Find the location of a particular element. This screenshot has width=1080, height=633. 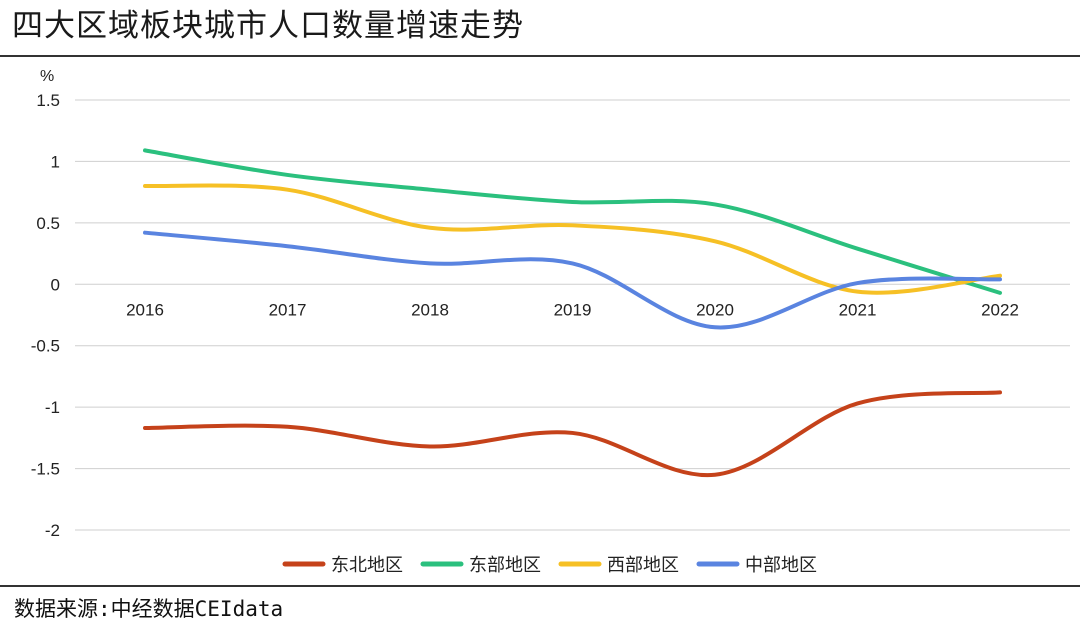

y-tick-label: -1.5 is located at coordinates (45, 469).